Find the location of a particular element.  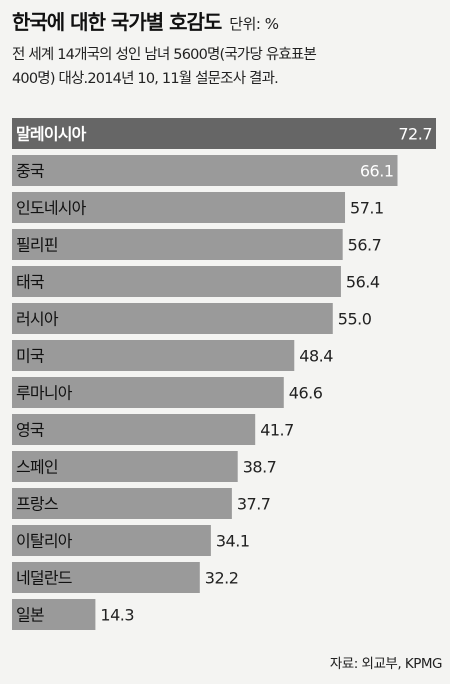

bar-row: 루마니아 46.6 is located at coordinates (167, 392).